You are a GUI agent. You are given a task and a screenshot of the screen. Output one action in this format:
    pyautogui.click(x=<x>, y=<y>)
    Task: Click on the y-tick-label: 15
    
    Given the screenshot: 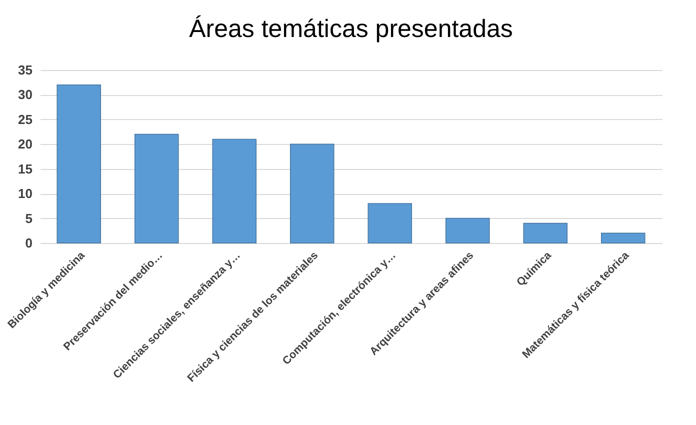 What is the action you would take?
    pyautogui.click(x=25, y=168)
    